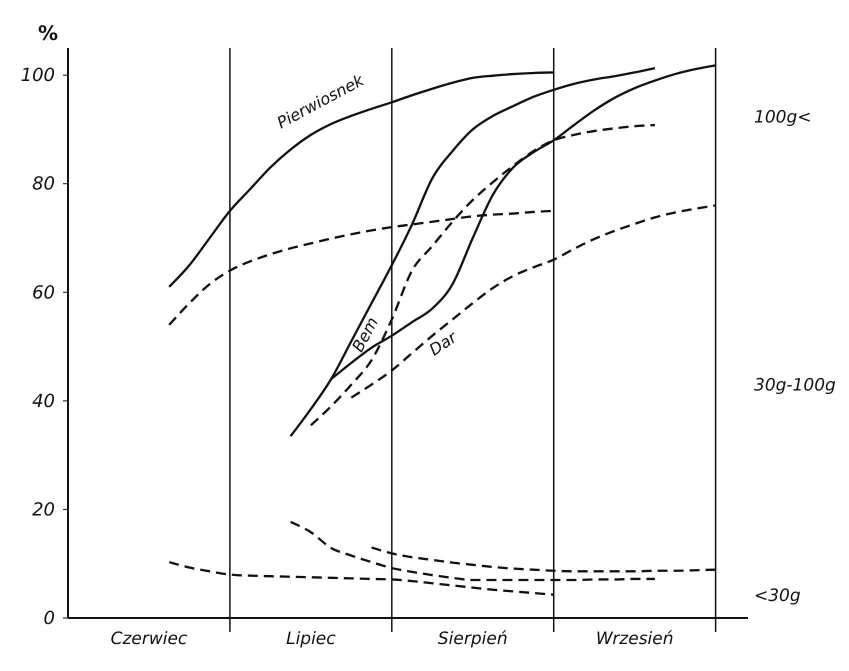  I want to click on y-tick-label: 40, so click(43, 401).